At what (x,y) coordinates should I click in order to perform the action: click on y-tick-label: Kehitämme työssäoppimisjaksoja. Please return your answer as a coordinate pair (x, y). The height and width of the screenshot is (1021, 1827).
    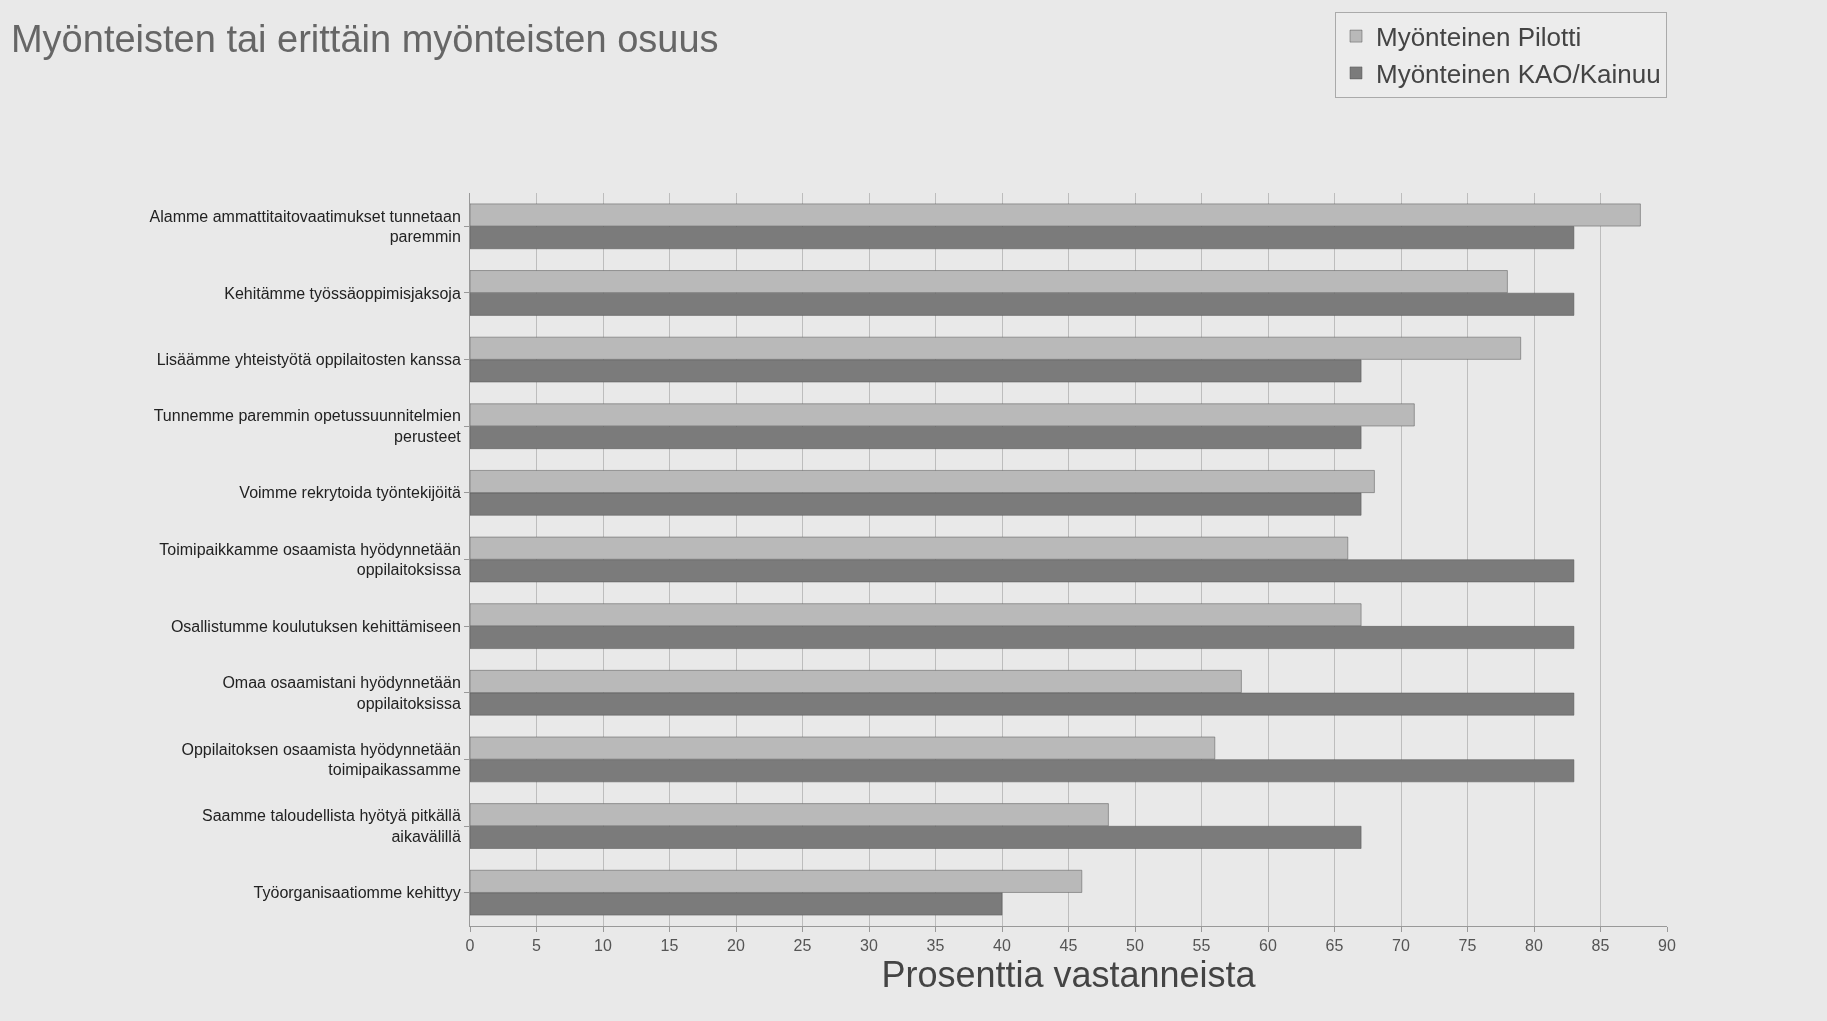
    Looking at the image, I should click on (342, 293).